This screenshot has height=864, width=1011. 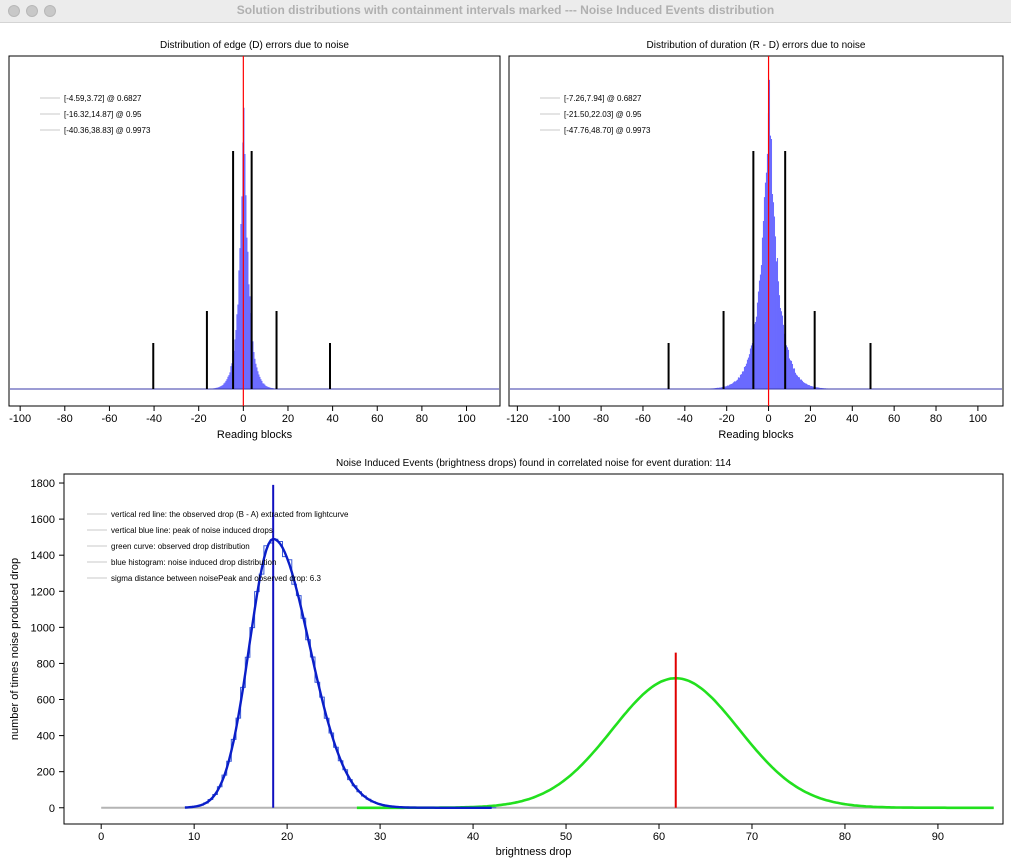 I want to click on panel1-x-tick-label: -60, so click(x=109, y=419).